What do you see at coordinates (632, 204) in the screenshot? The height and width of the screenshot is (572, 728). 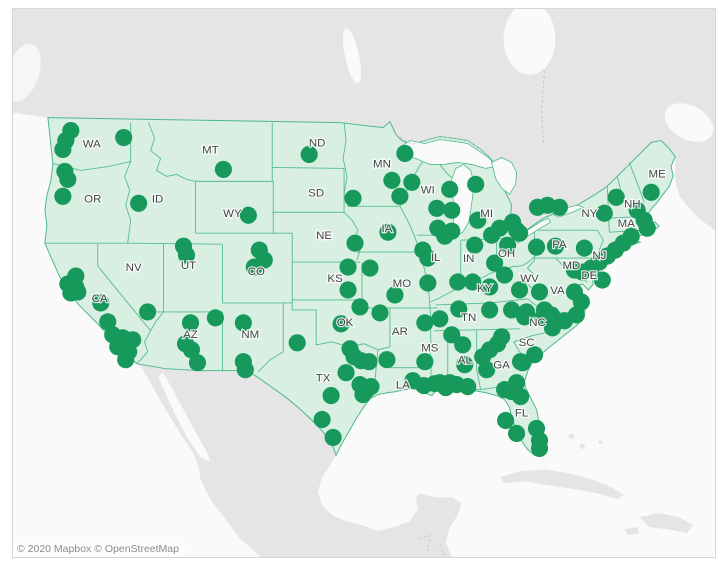 I see `state-label-nh: NH` at bounding box center [632, 204].